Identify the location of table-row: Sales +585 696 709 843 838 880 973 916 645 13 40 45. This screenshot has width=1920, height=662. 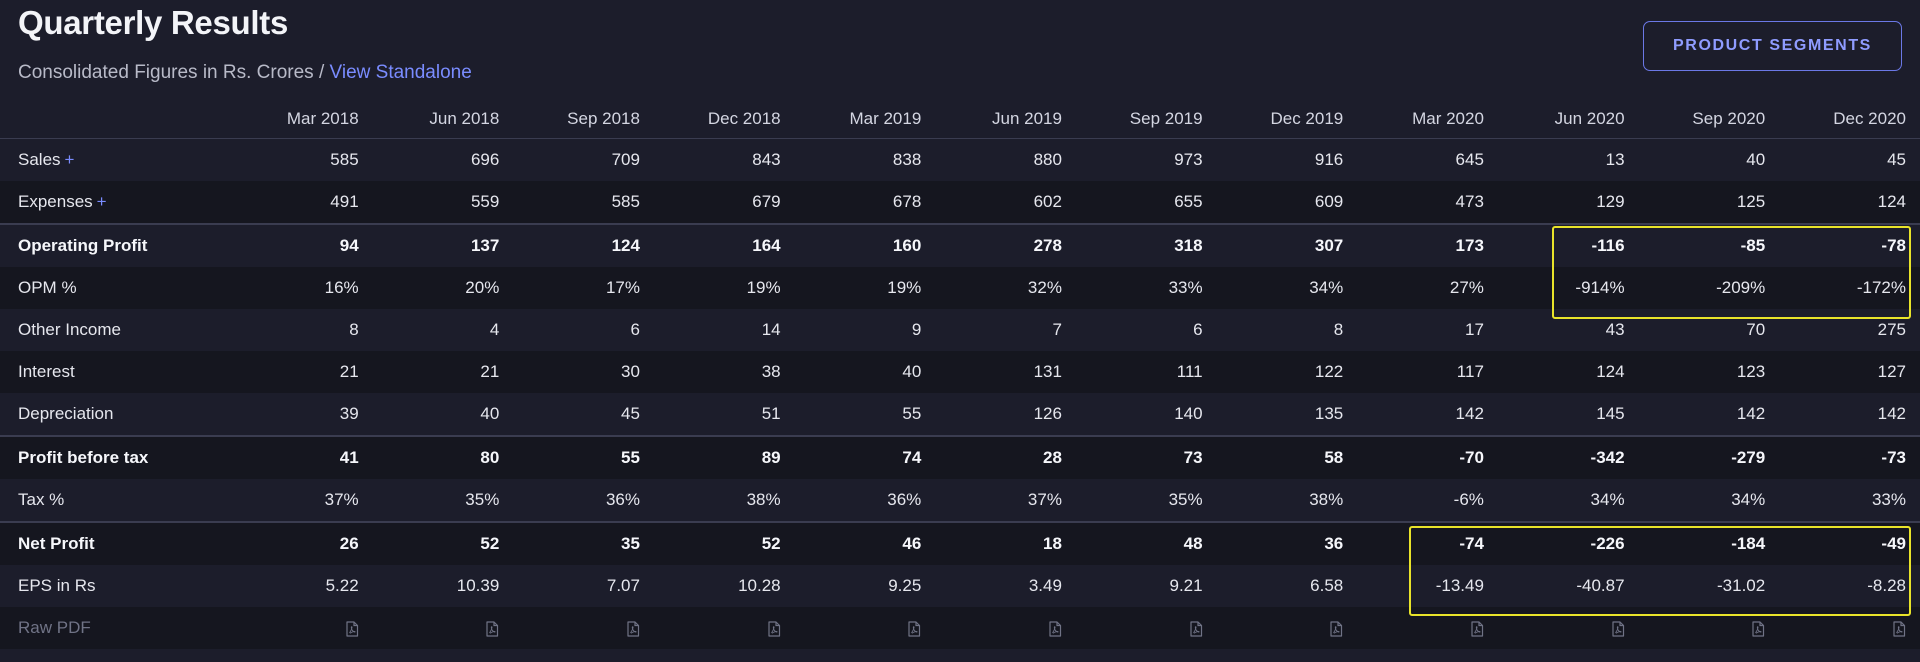
(960, 159).